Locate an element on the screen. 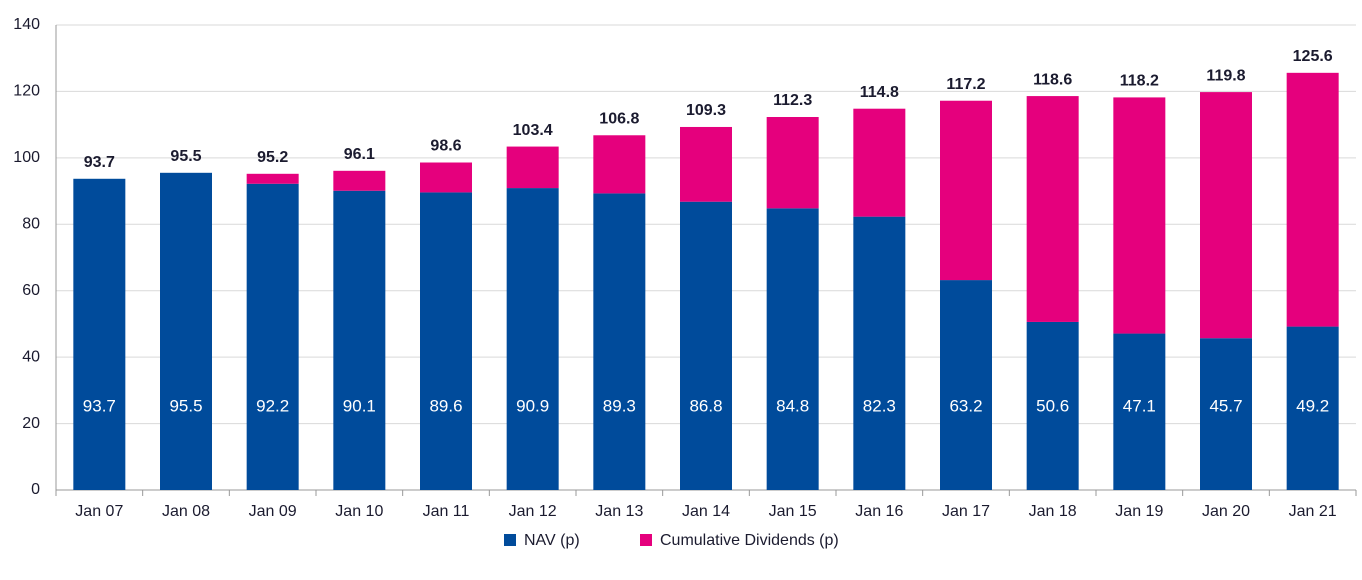  y-tick-label: 0 is located at coordinates (35, 489).